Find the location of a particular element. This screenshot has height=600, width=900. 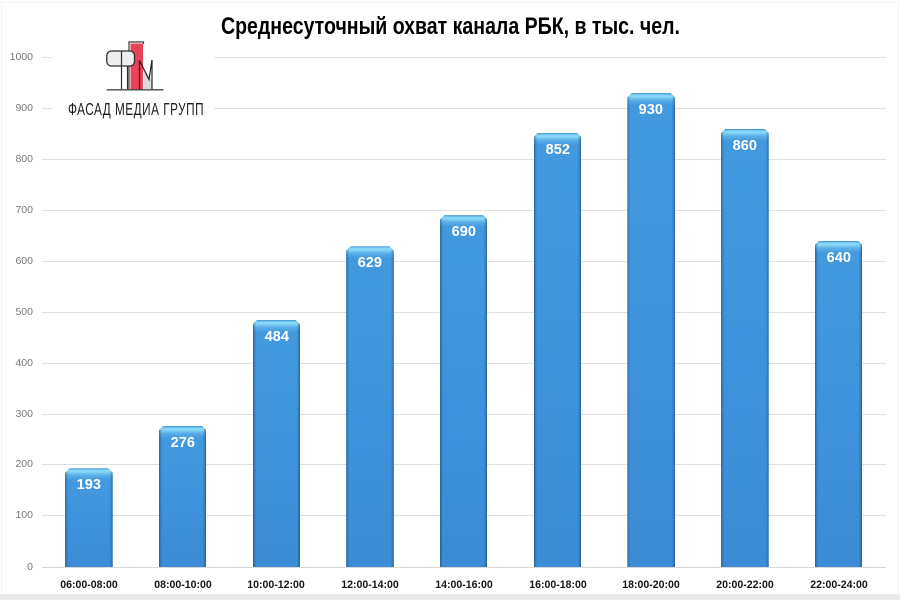

svg-text: ФАСАД МЕДИА ГРУПП is located at coordinates (136, 110).